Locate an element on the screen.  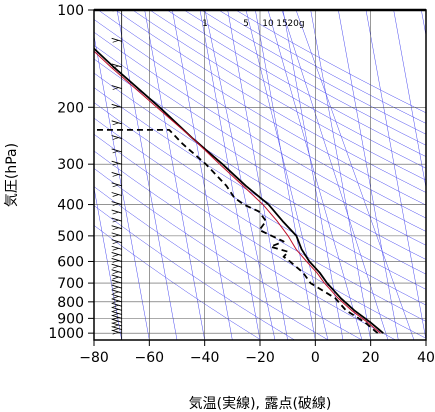
mixing-ratio-label: 10 is located at coordinates (268, 24).